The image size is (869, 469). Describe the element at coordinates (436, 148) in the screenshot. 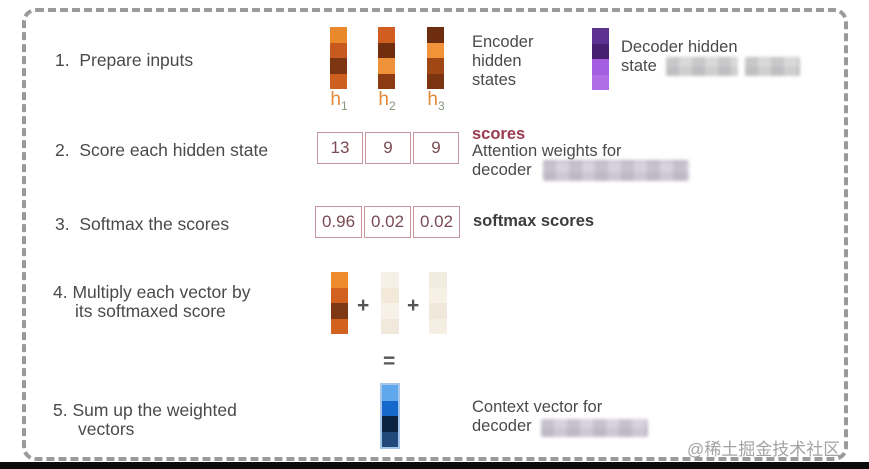

I see `score-value-3: 9` at that location.